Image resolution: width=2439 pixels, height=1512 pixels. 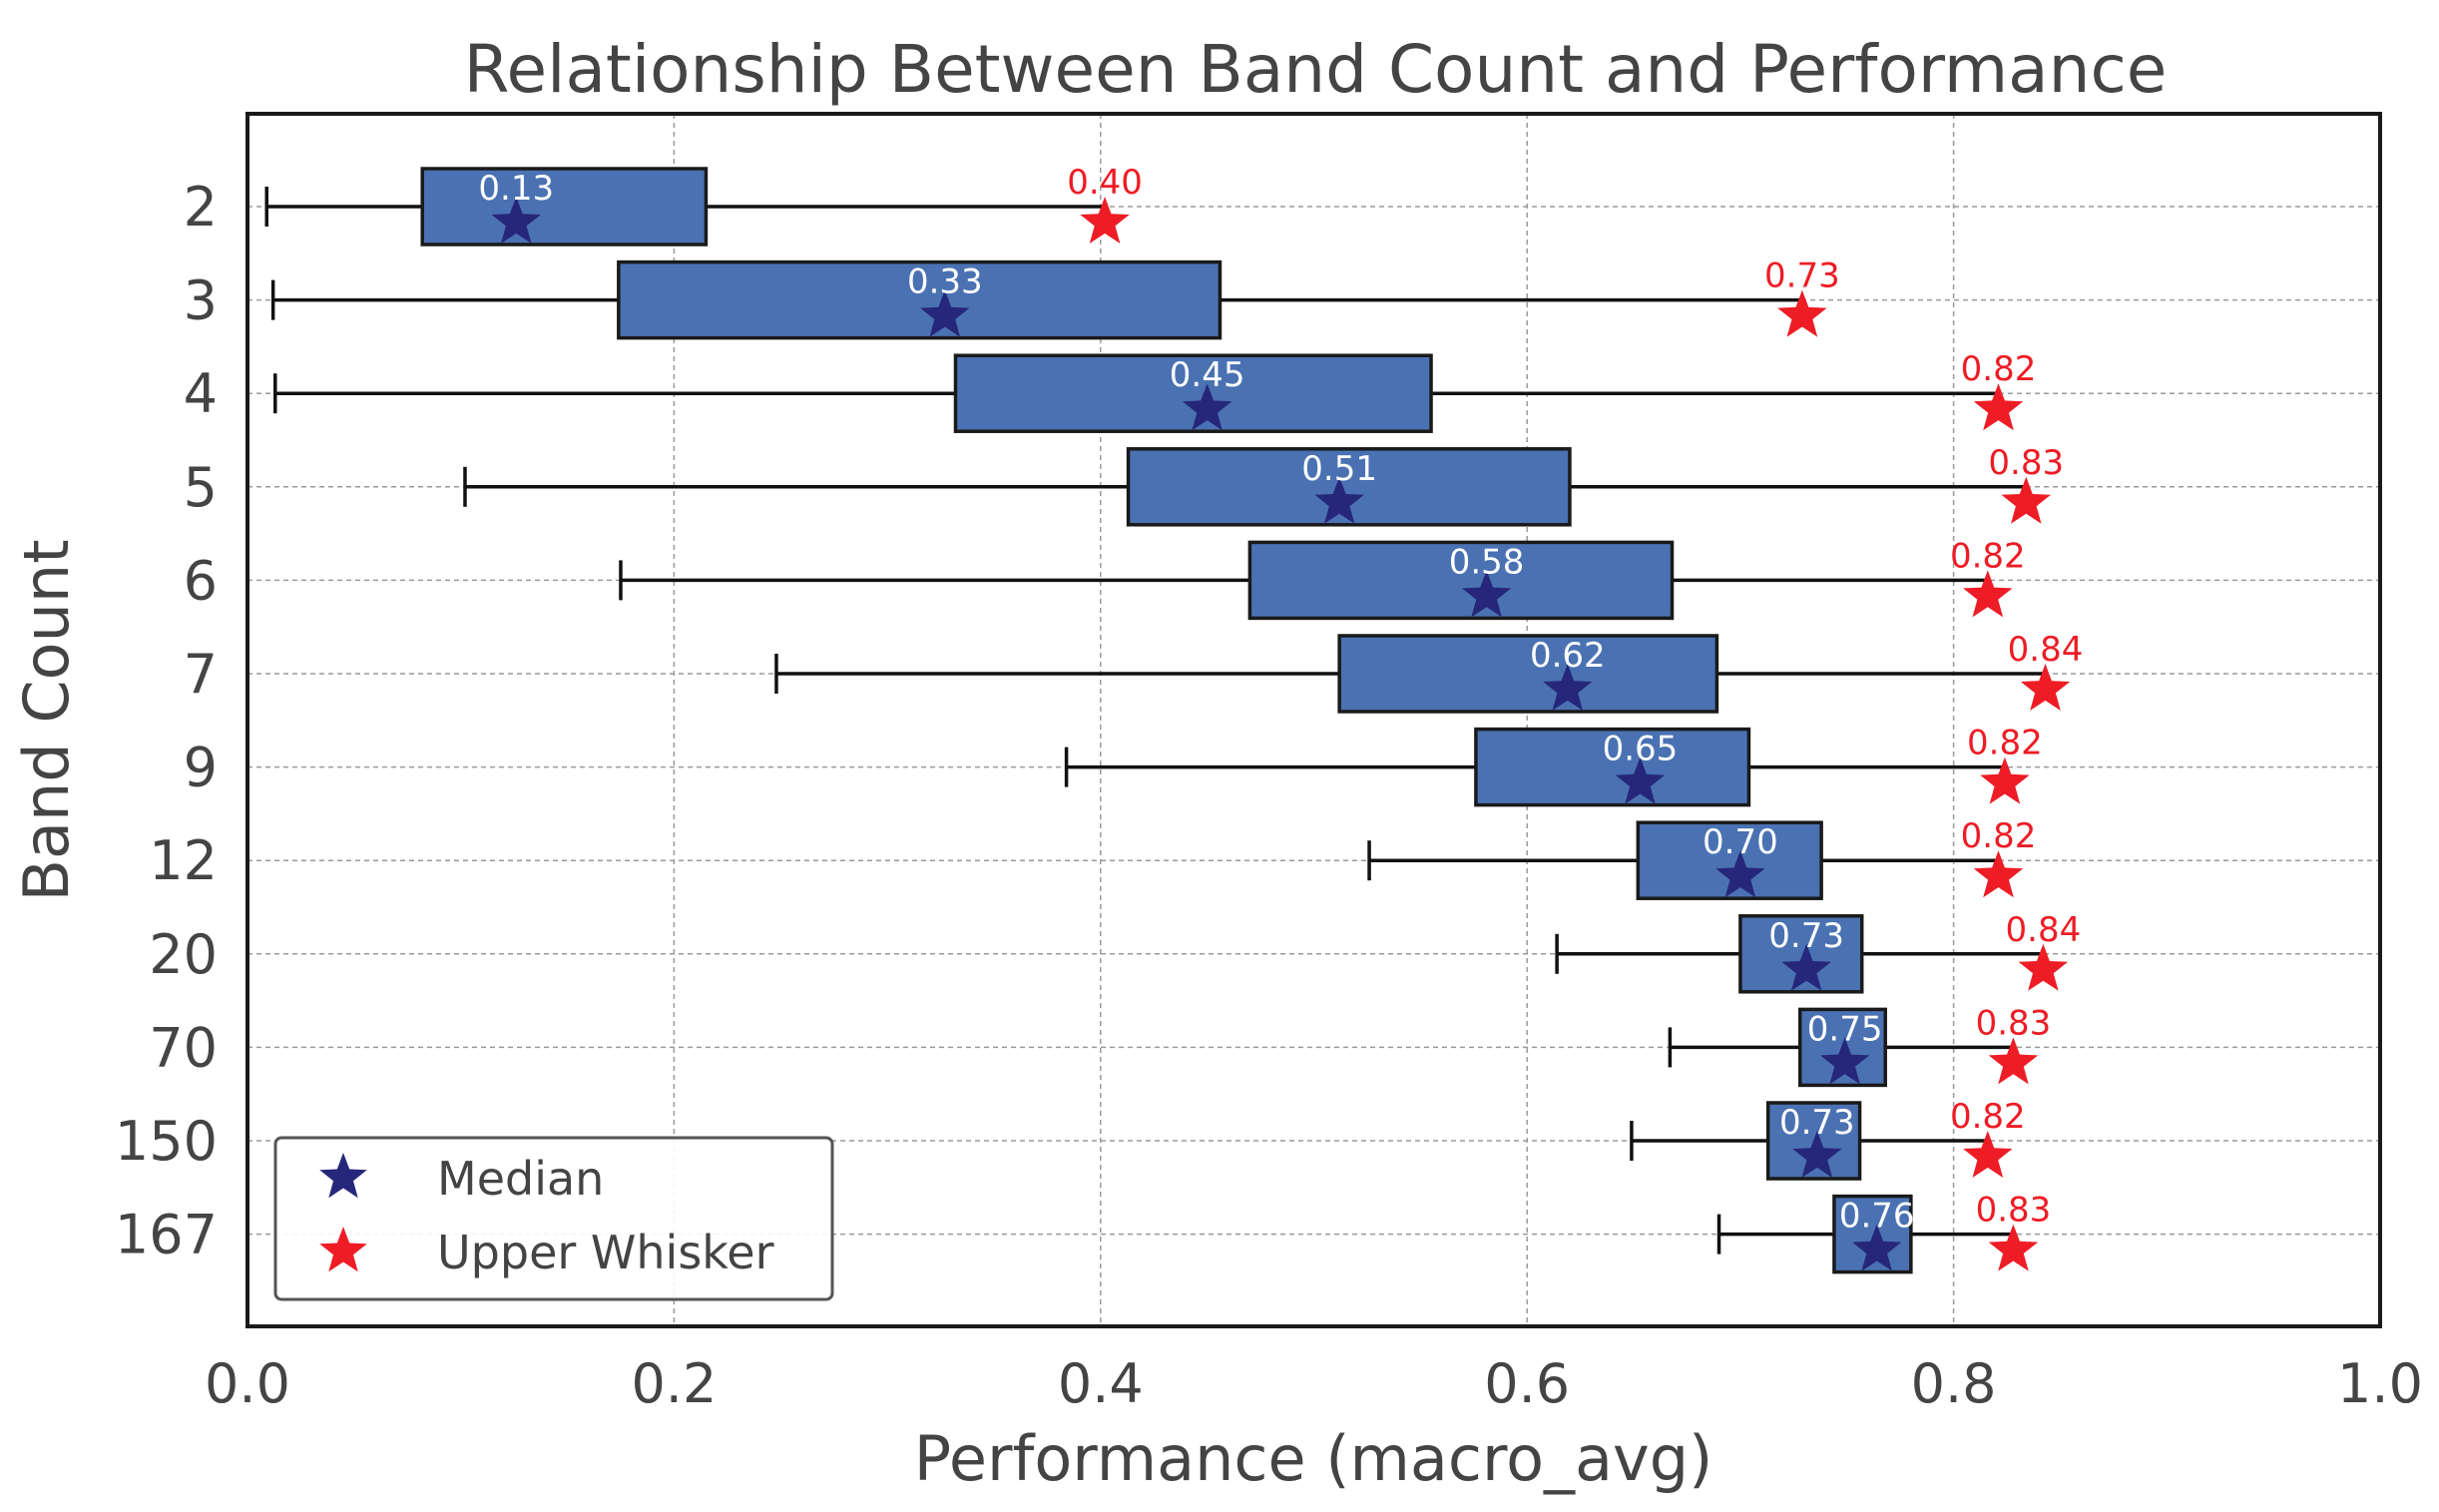 I want to click on y-tick-label: 9, so click(x=201, y=768).